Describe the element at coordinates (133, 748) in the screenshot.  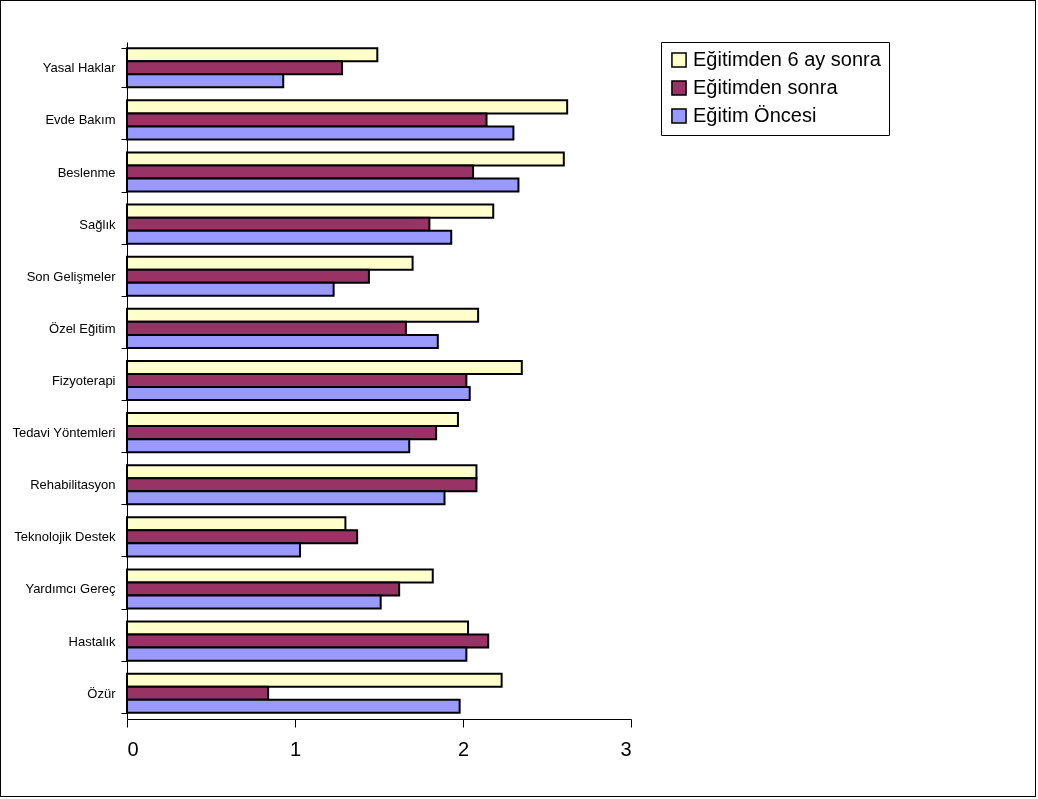
I see `x-tick-label: 0` at that location.